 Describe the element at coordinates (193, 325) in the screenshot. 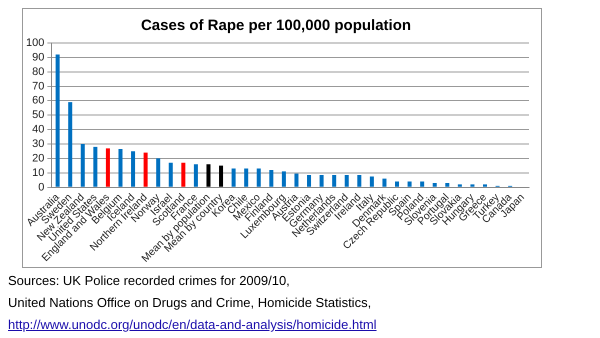

I see `text: http://www.unodc.org/unodc/en/data-and-analysis/homicide.html` at that location.